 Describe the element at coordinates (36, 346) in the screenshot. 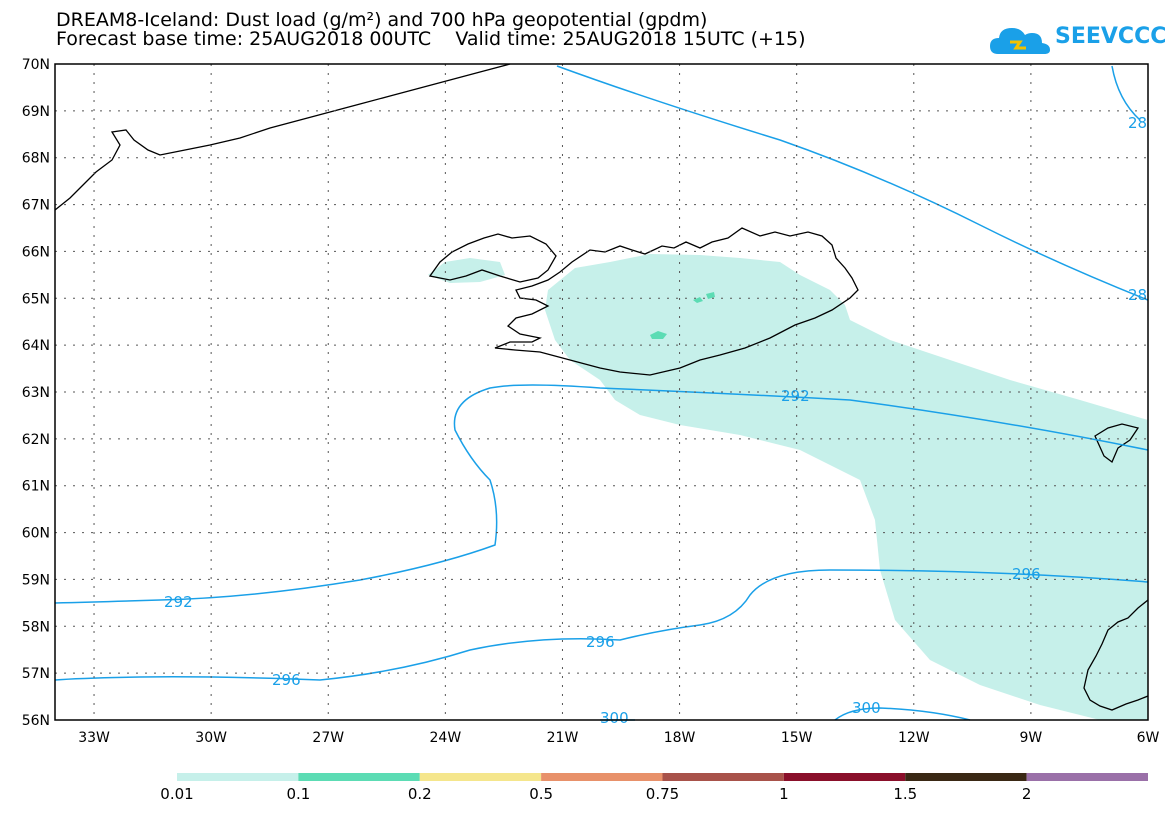

I see `lat-label: 64N` at that location.